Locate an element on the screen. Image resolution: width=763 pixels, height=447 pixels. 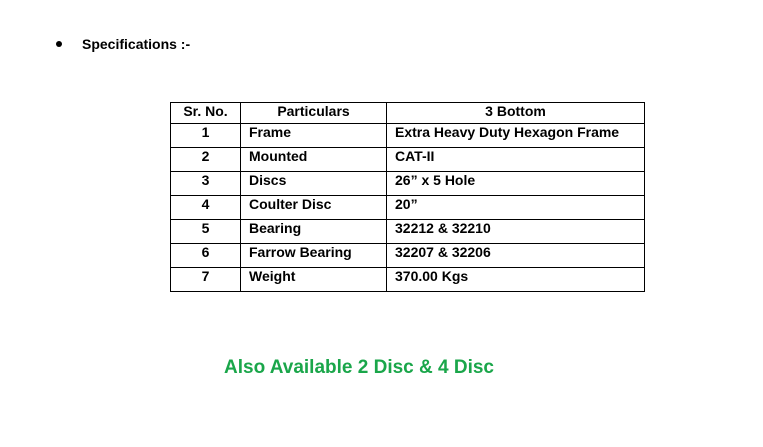
table-row: 3 Discs 26” x 5 Hole is located at coordinates (407, 183).